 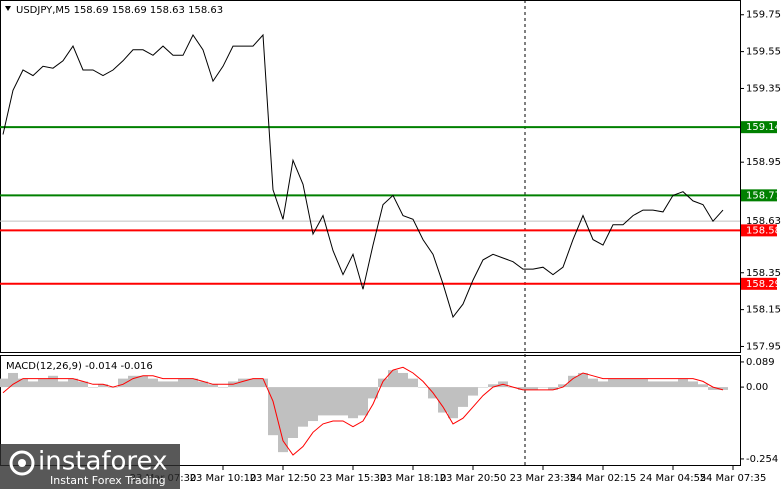 I want to click on x-tick-label: 24 Mar 04:55, so click(x=673, y=478).